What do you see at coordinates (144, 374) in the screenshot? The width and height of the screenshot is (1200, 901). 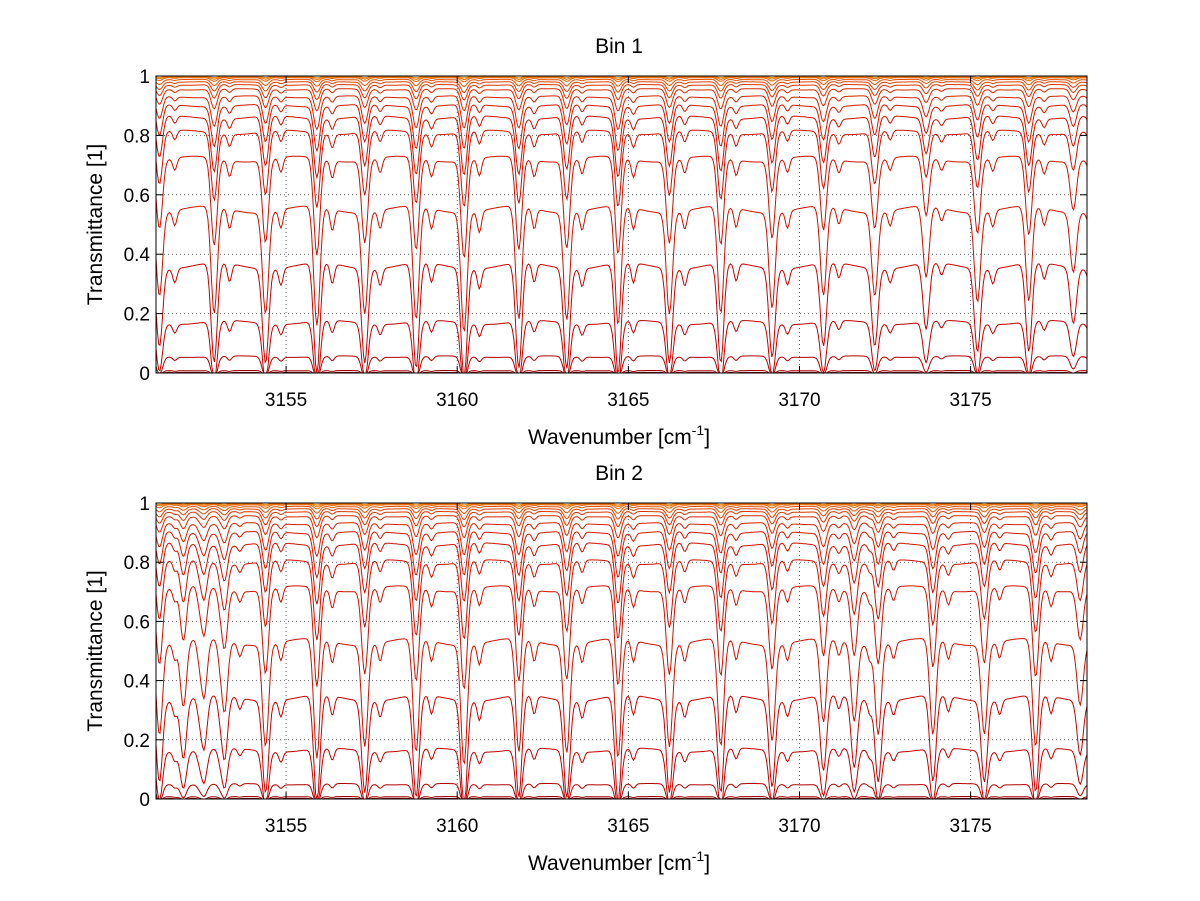 I see `panel-1-ytick-label: 0` at bounding box center [144, 374].